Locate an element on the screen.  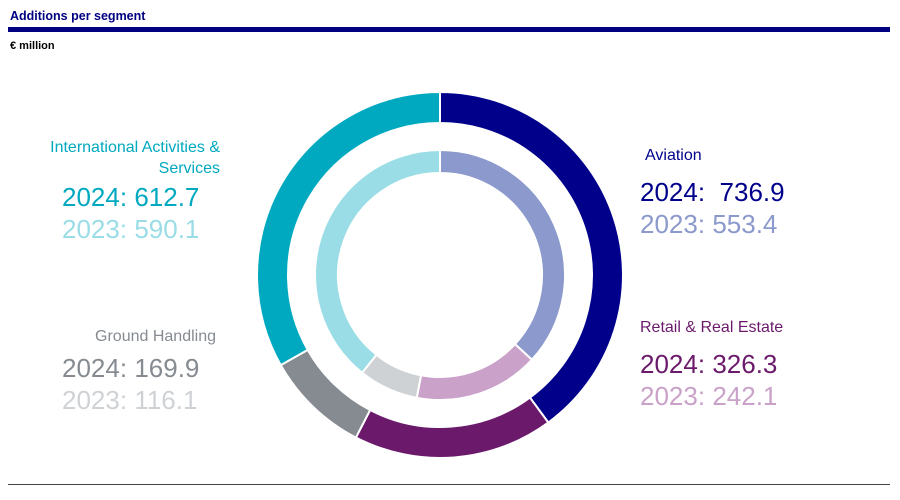
unit-label: € million is located at coordinates (32, 46).